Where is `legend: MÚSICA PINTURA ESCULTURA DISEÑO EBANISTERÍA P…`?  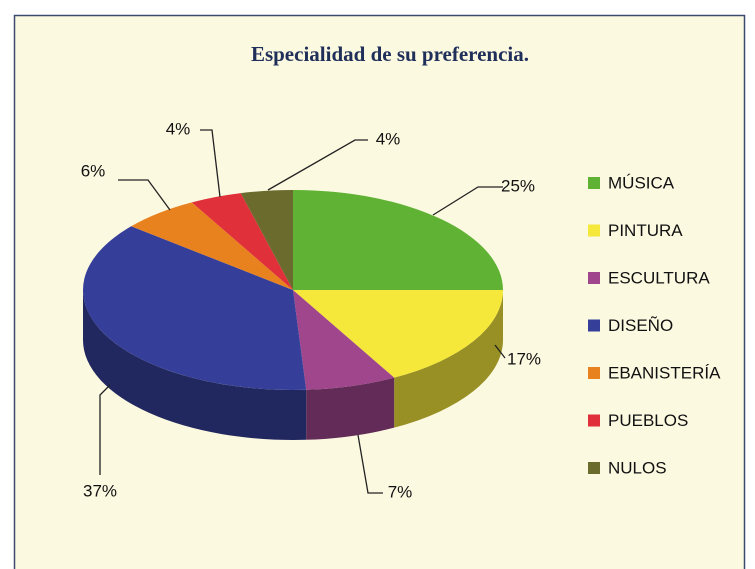
legend: MÚSICA PINTURA ESCULTURA DISEÑO EBANISTERÍA P… is located at coordinates (654, 325).